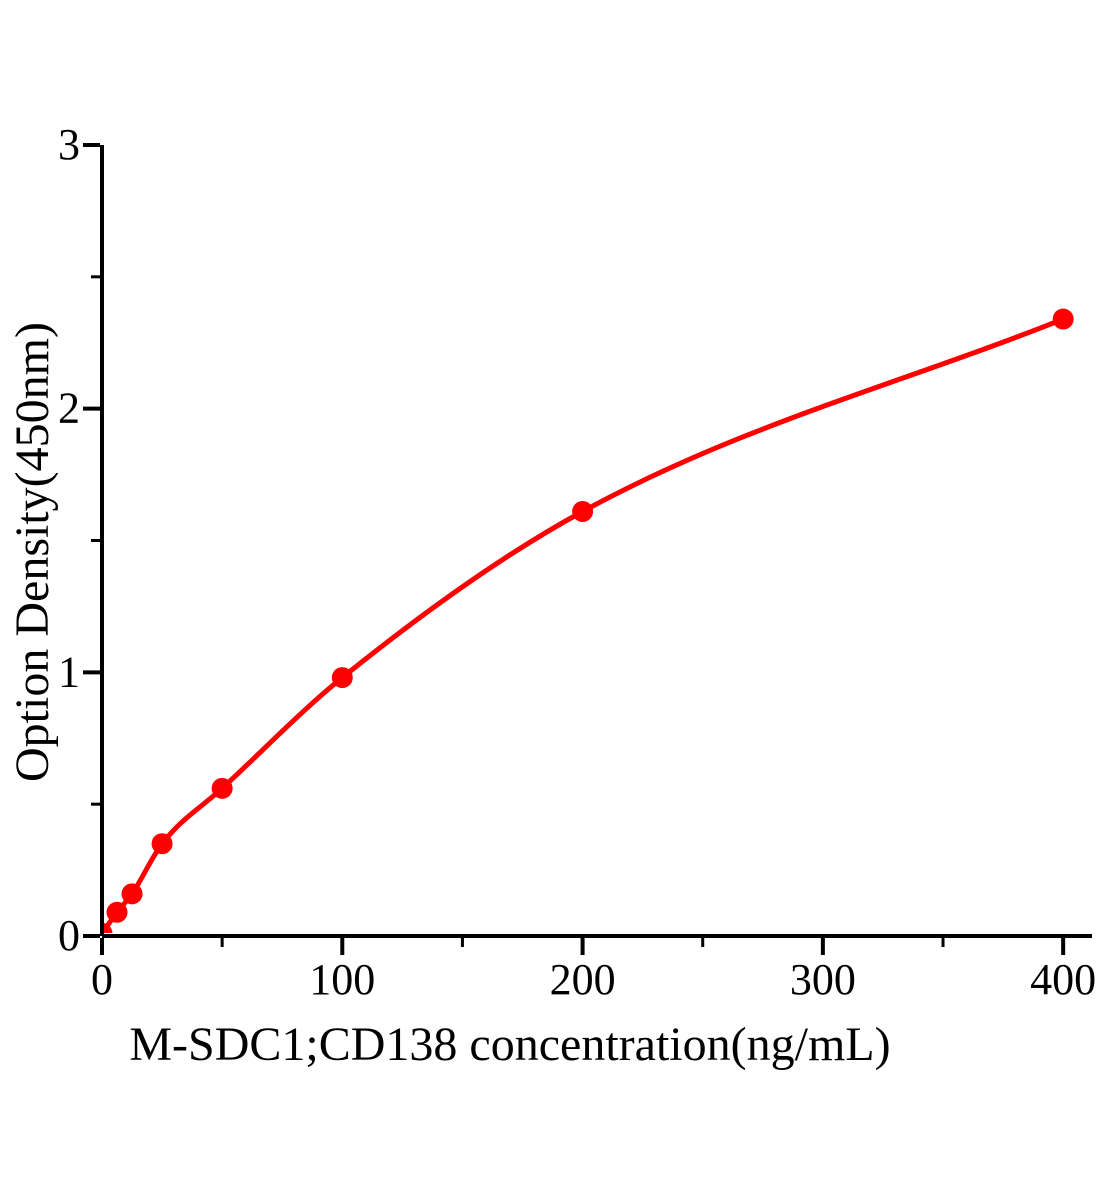 The width and height of the screenshot is (1104, 1200). What do you see at coordinates (69, 408) in the screenshot?
I see `y-tick-label: 2` at bounding box center [69, 408].